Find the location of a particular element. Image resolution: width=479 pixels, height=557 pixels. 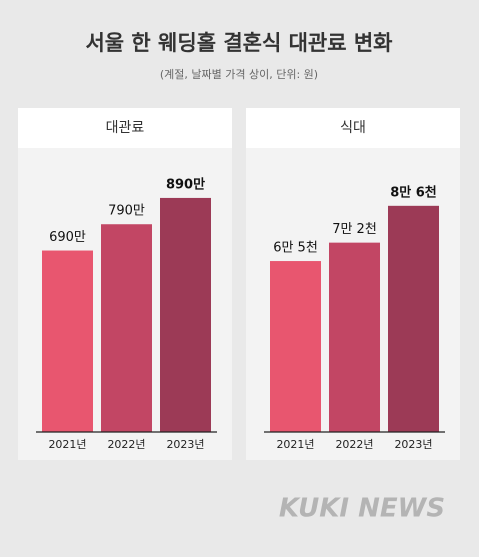

value-label: 790만 is located at coordinates (126, 211).